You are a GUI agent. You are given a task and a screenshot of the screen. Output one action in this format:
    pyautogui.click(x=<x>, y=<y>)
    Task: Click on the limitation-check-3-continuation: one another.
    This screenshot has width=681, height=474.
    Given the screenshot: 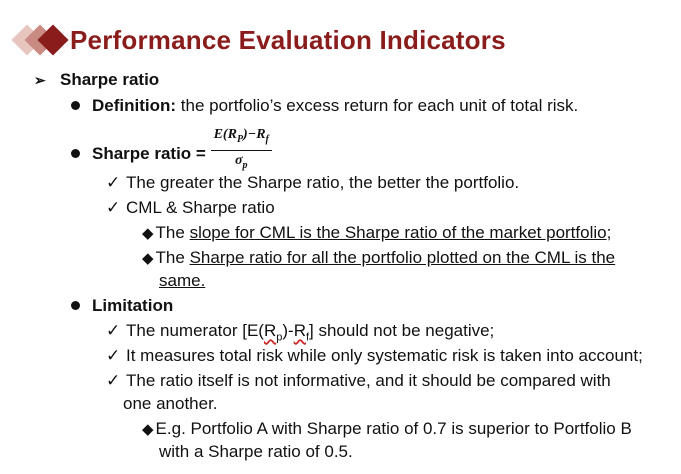 What is the action you would take?
    pyautogui.click(x=170, y=403)
    